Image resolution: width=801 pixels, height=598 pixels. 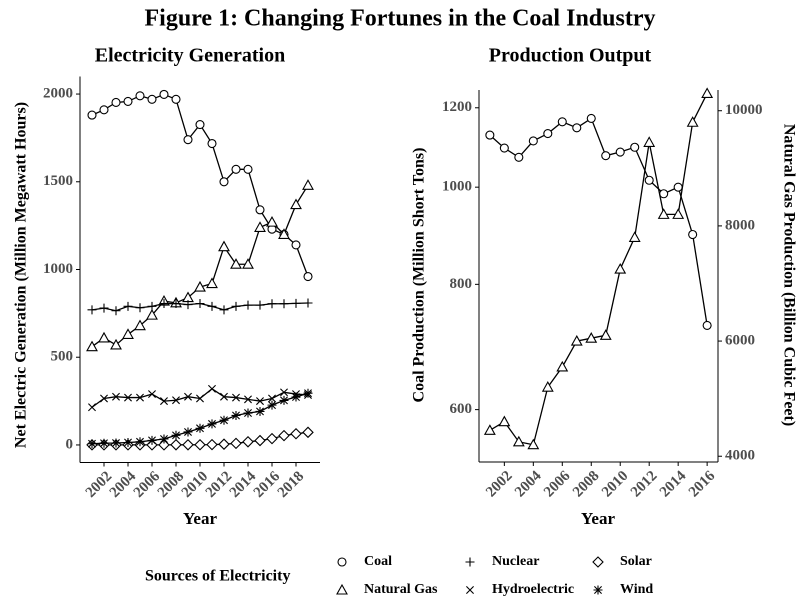 I want to click on y-tick-label: 600, so click(x=461, y=409).